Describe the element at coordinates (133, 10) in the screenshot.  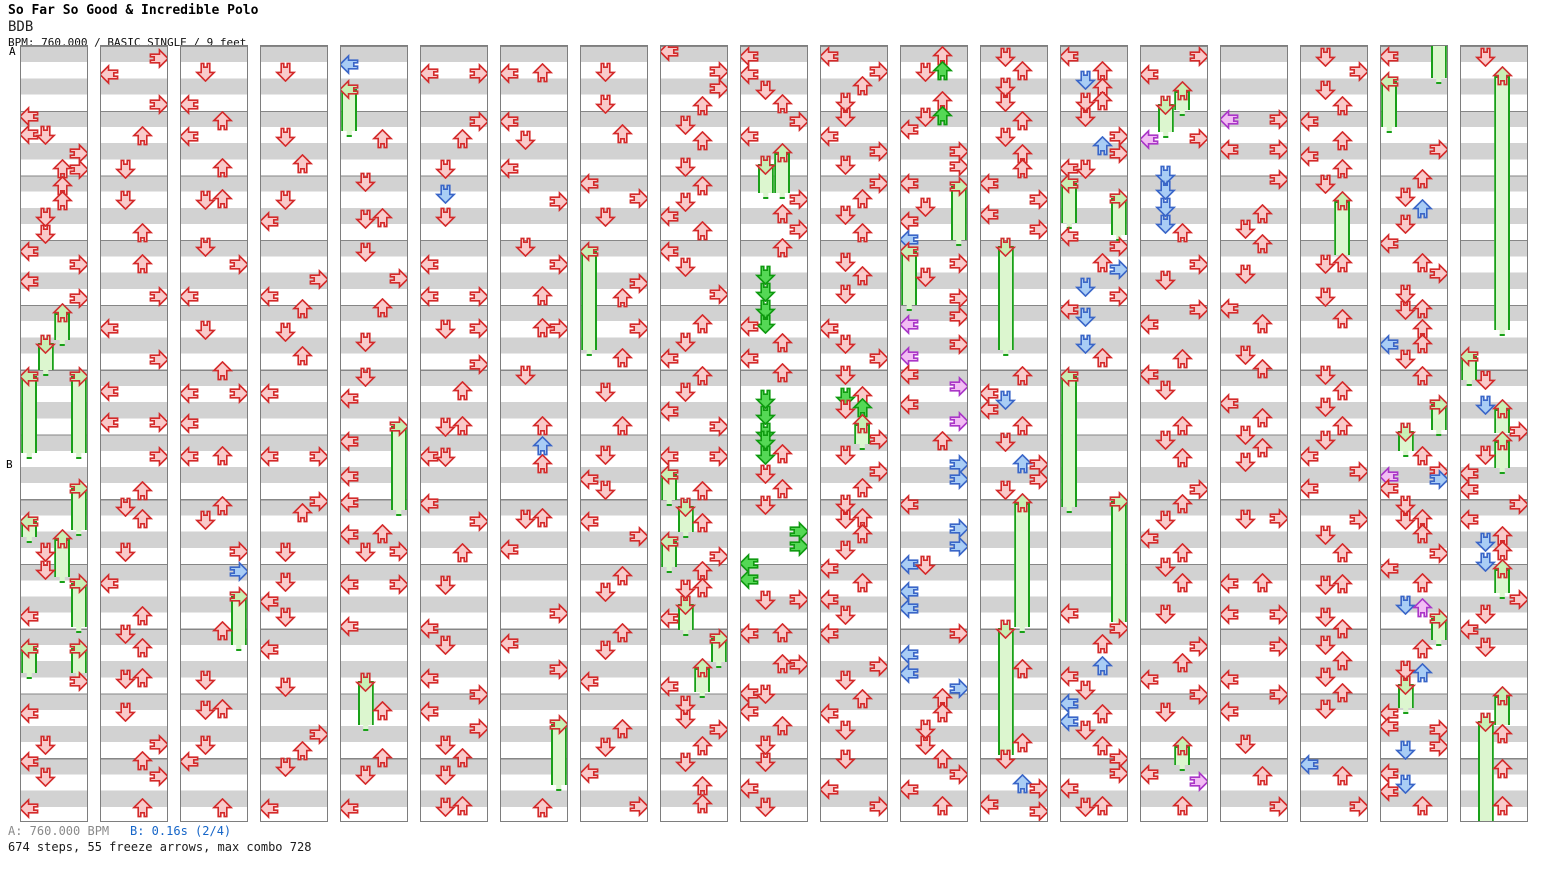
I see `song-title: So Far So Good & Incredible Polo` at that location.